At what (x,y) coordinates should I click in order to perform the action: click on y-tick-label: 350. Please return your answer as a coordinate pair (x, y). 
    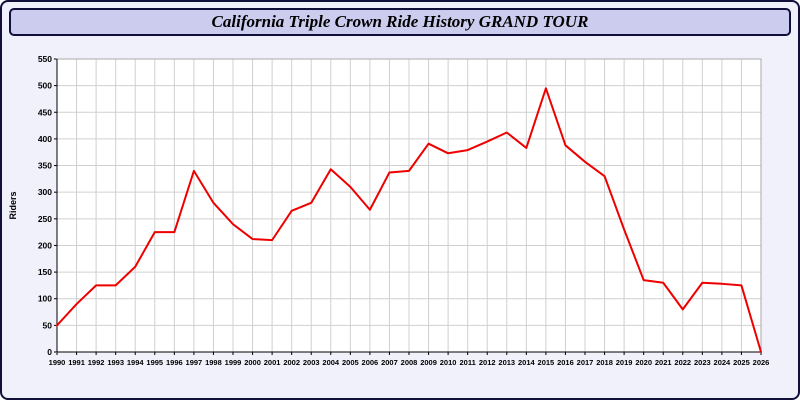
    Looking at the image, I should click on (45, 166).